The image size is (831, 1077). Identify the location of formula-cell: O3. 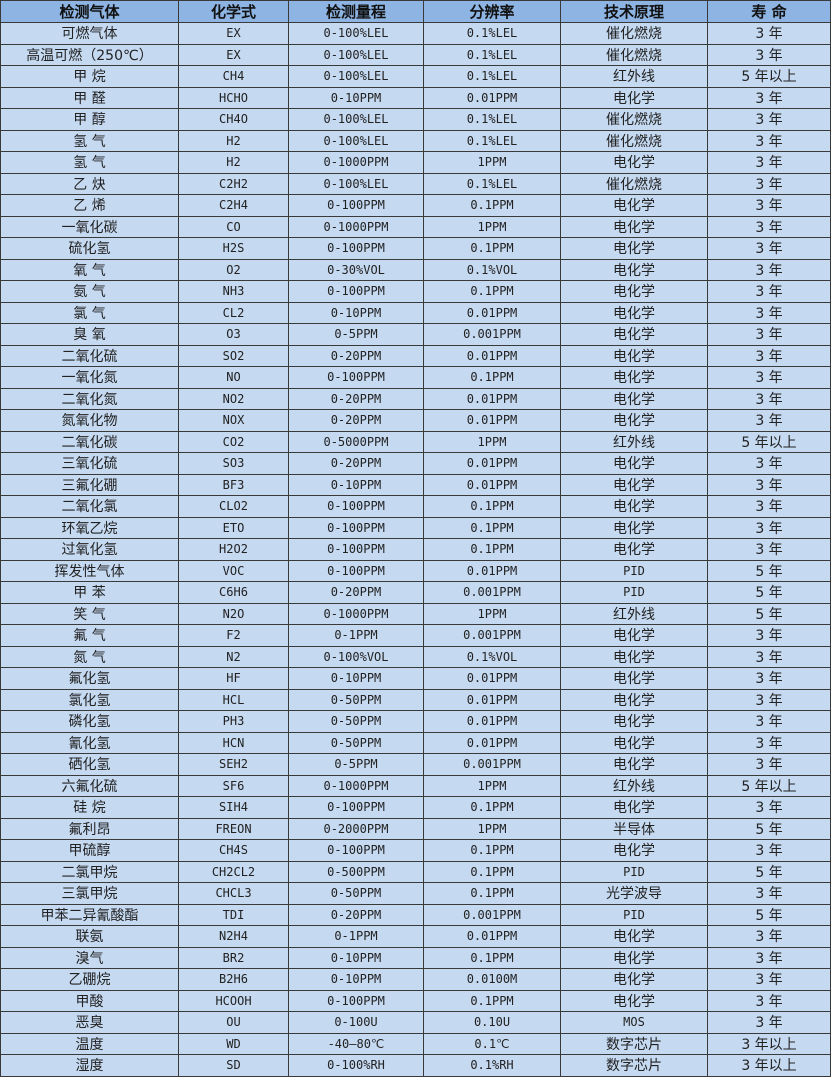
(233, 334).